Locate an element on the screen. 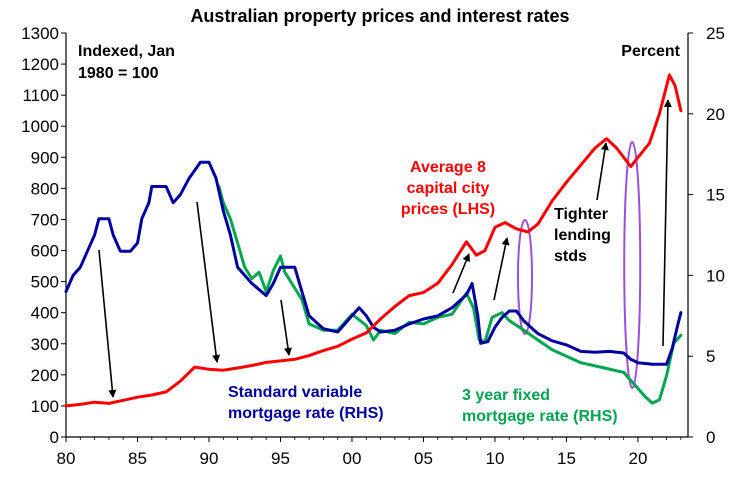  x-tick-label: 90 is located at coordinates (209, 458).